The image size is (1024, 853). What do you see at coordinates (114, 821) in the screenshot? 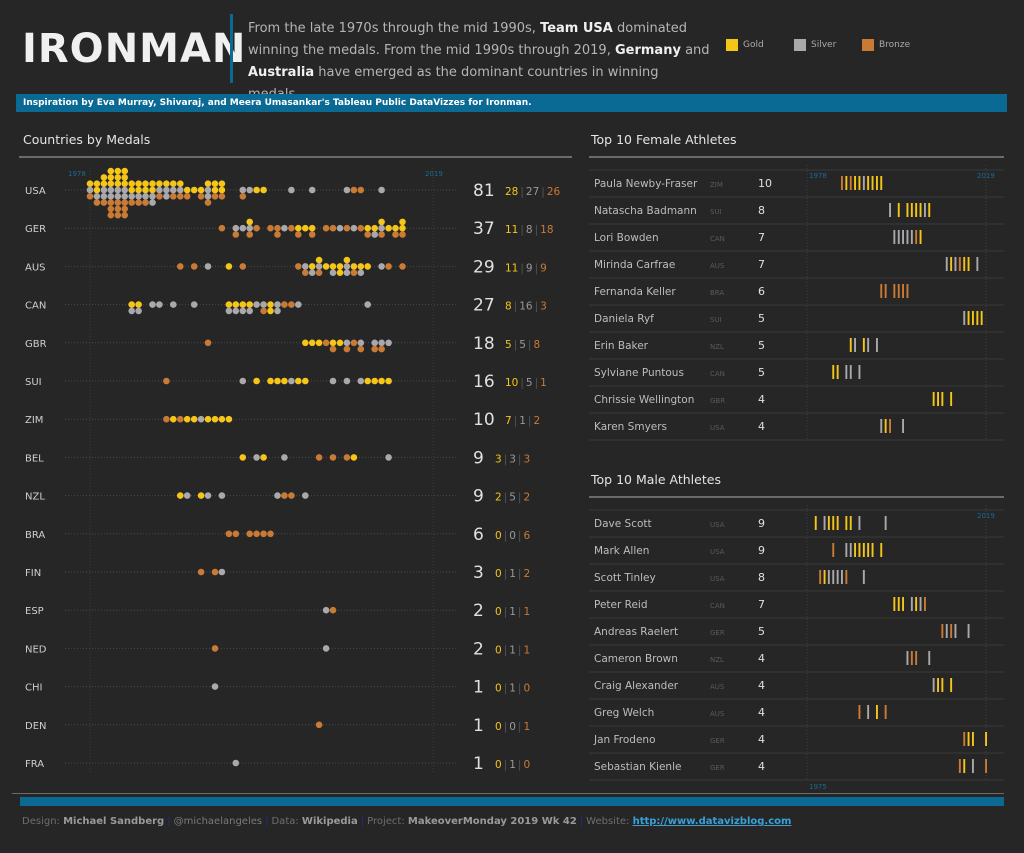
I see `designer-name: Michael Sandberg` at bounding box center [114, 821].